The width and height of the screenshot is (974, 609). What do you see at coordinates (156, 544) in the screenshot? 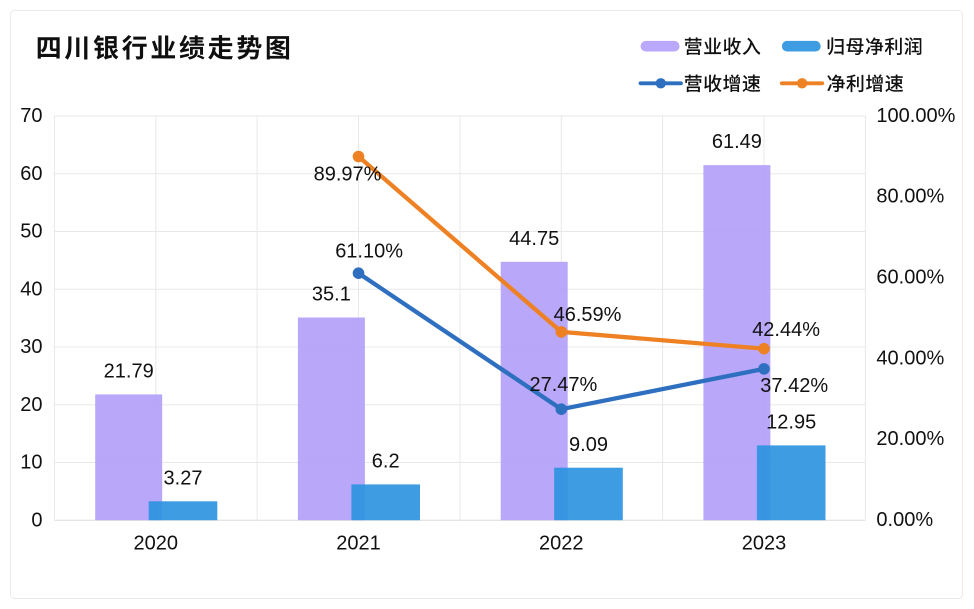
I see `svg-text: 2020` at bounding box center [156, 544].